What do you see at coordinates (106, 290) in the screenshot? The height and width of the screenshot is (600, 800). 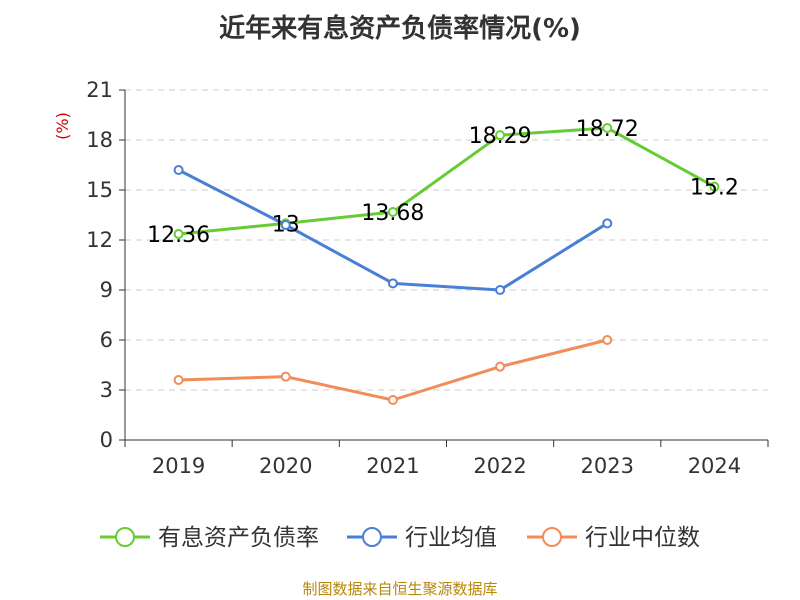 I see `y-tick-label: 9` at bounding box center [106, 290].